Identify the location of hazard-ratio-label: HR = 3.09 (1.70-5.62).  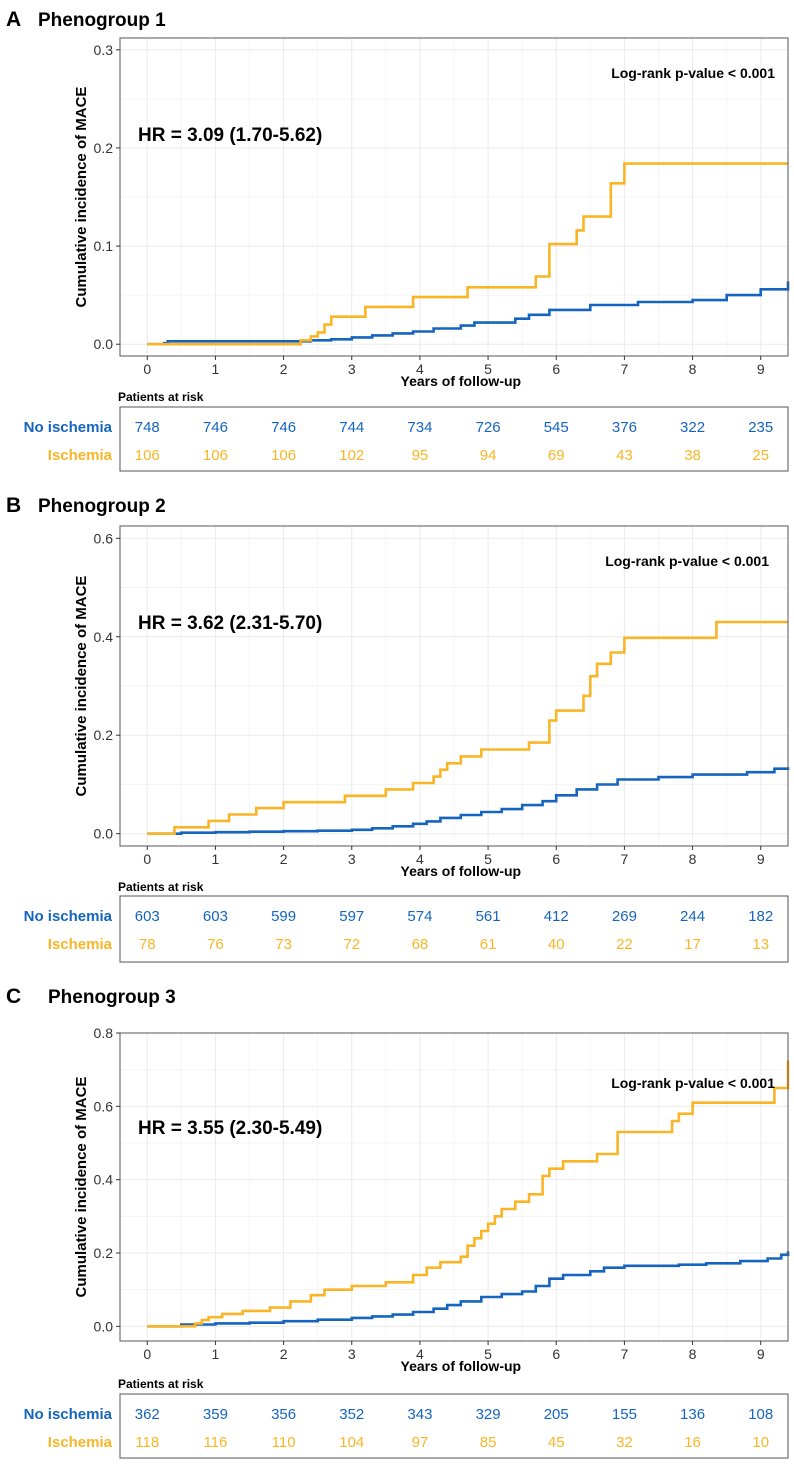
(230, 135).